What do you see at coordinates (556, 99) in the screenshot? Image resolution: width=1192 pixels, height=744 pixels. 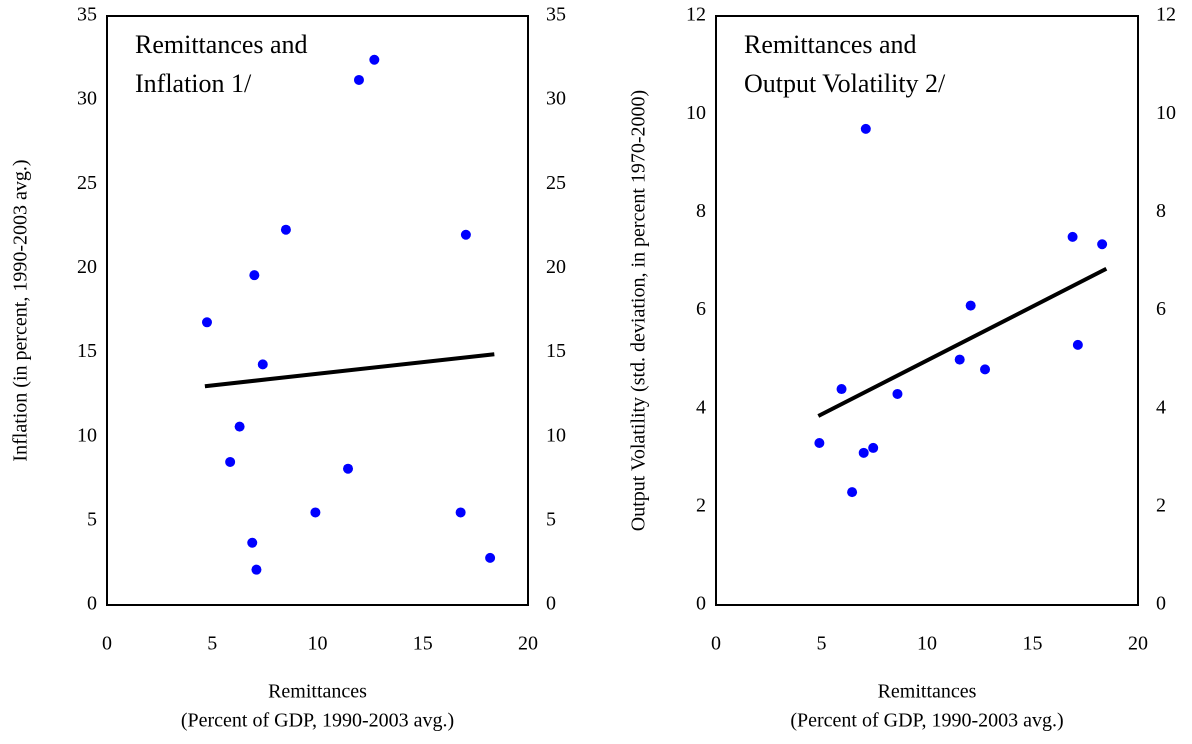 I see `y2-tick-label: 30` at bounding box center [556, 99].